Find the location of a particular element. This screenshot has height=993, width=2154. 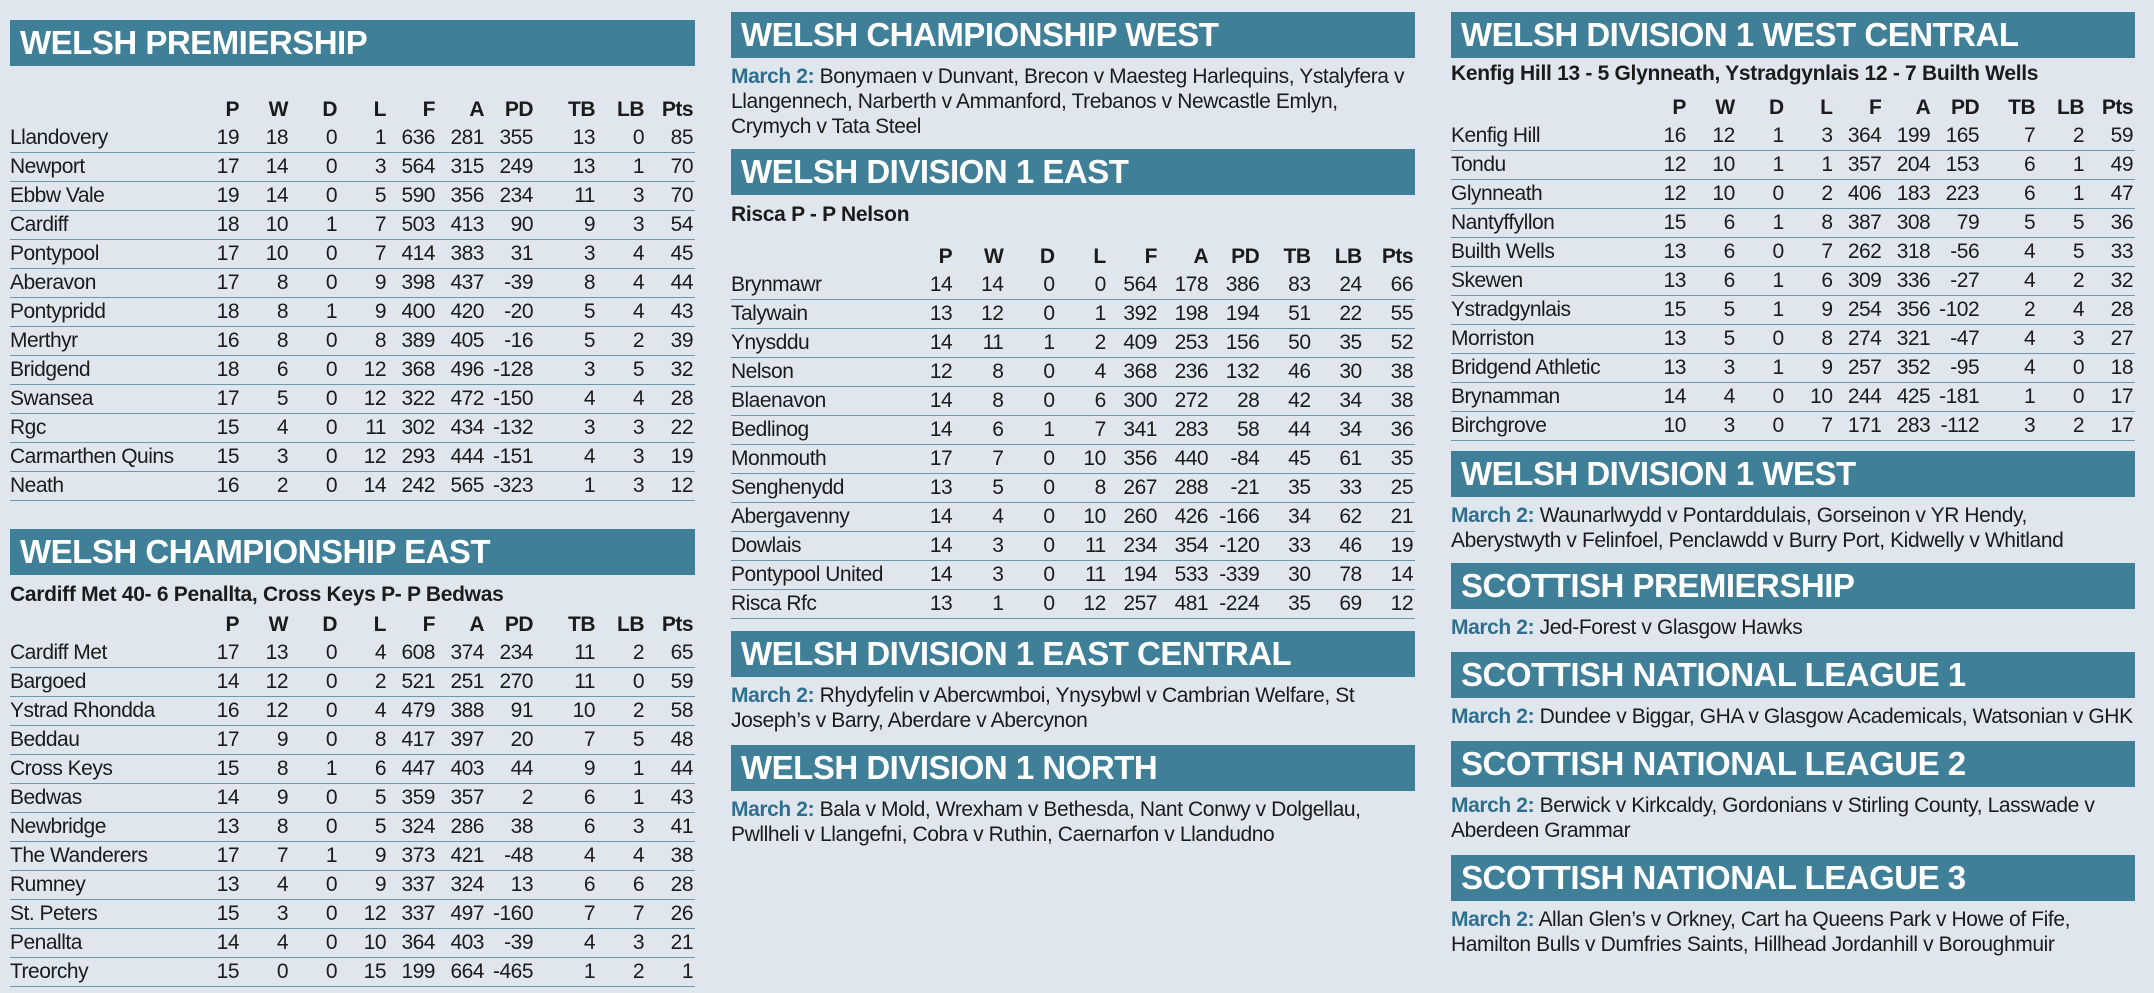

stat-lb: 5 is located at coordinates (2061, 252).